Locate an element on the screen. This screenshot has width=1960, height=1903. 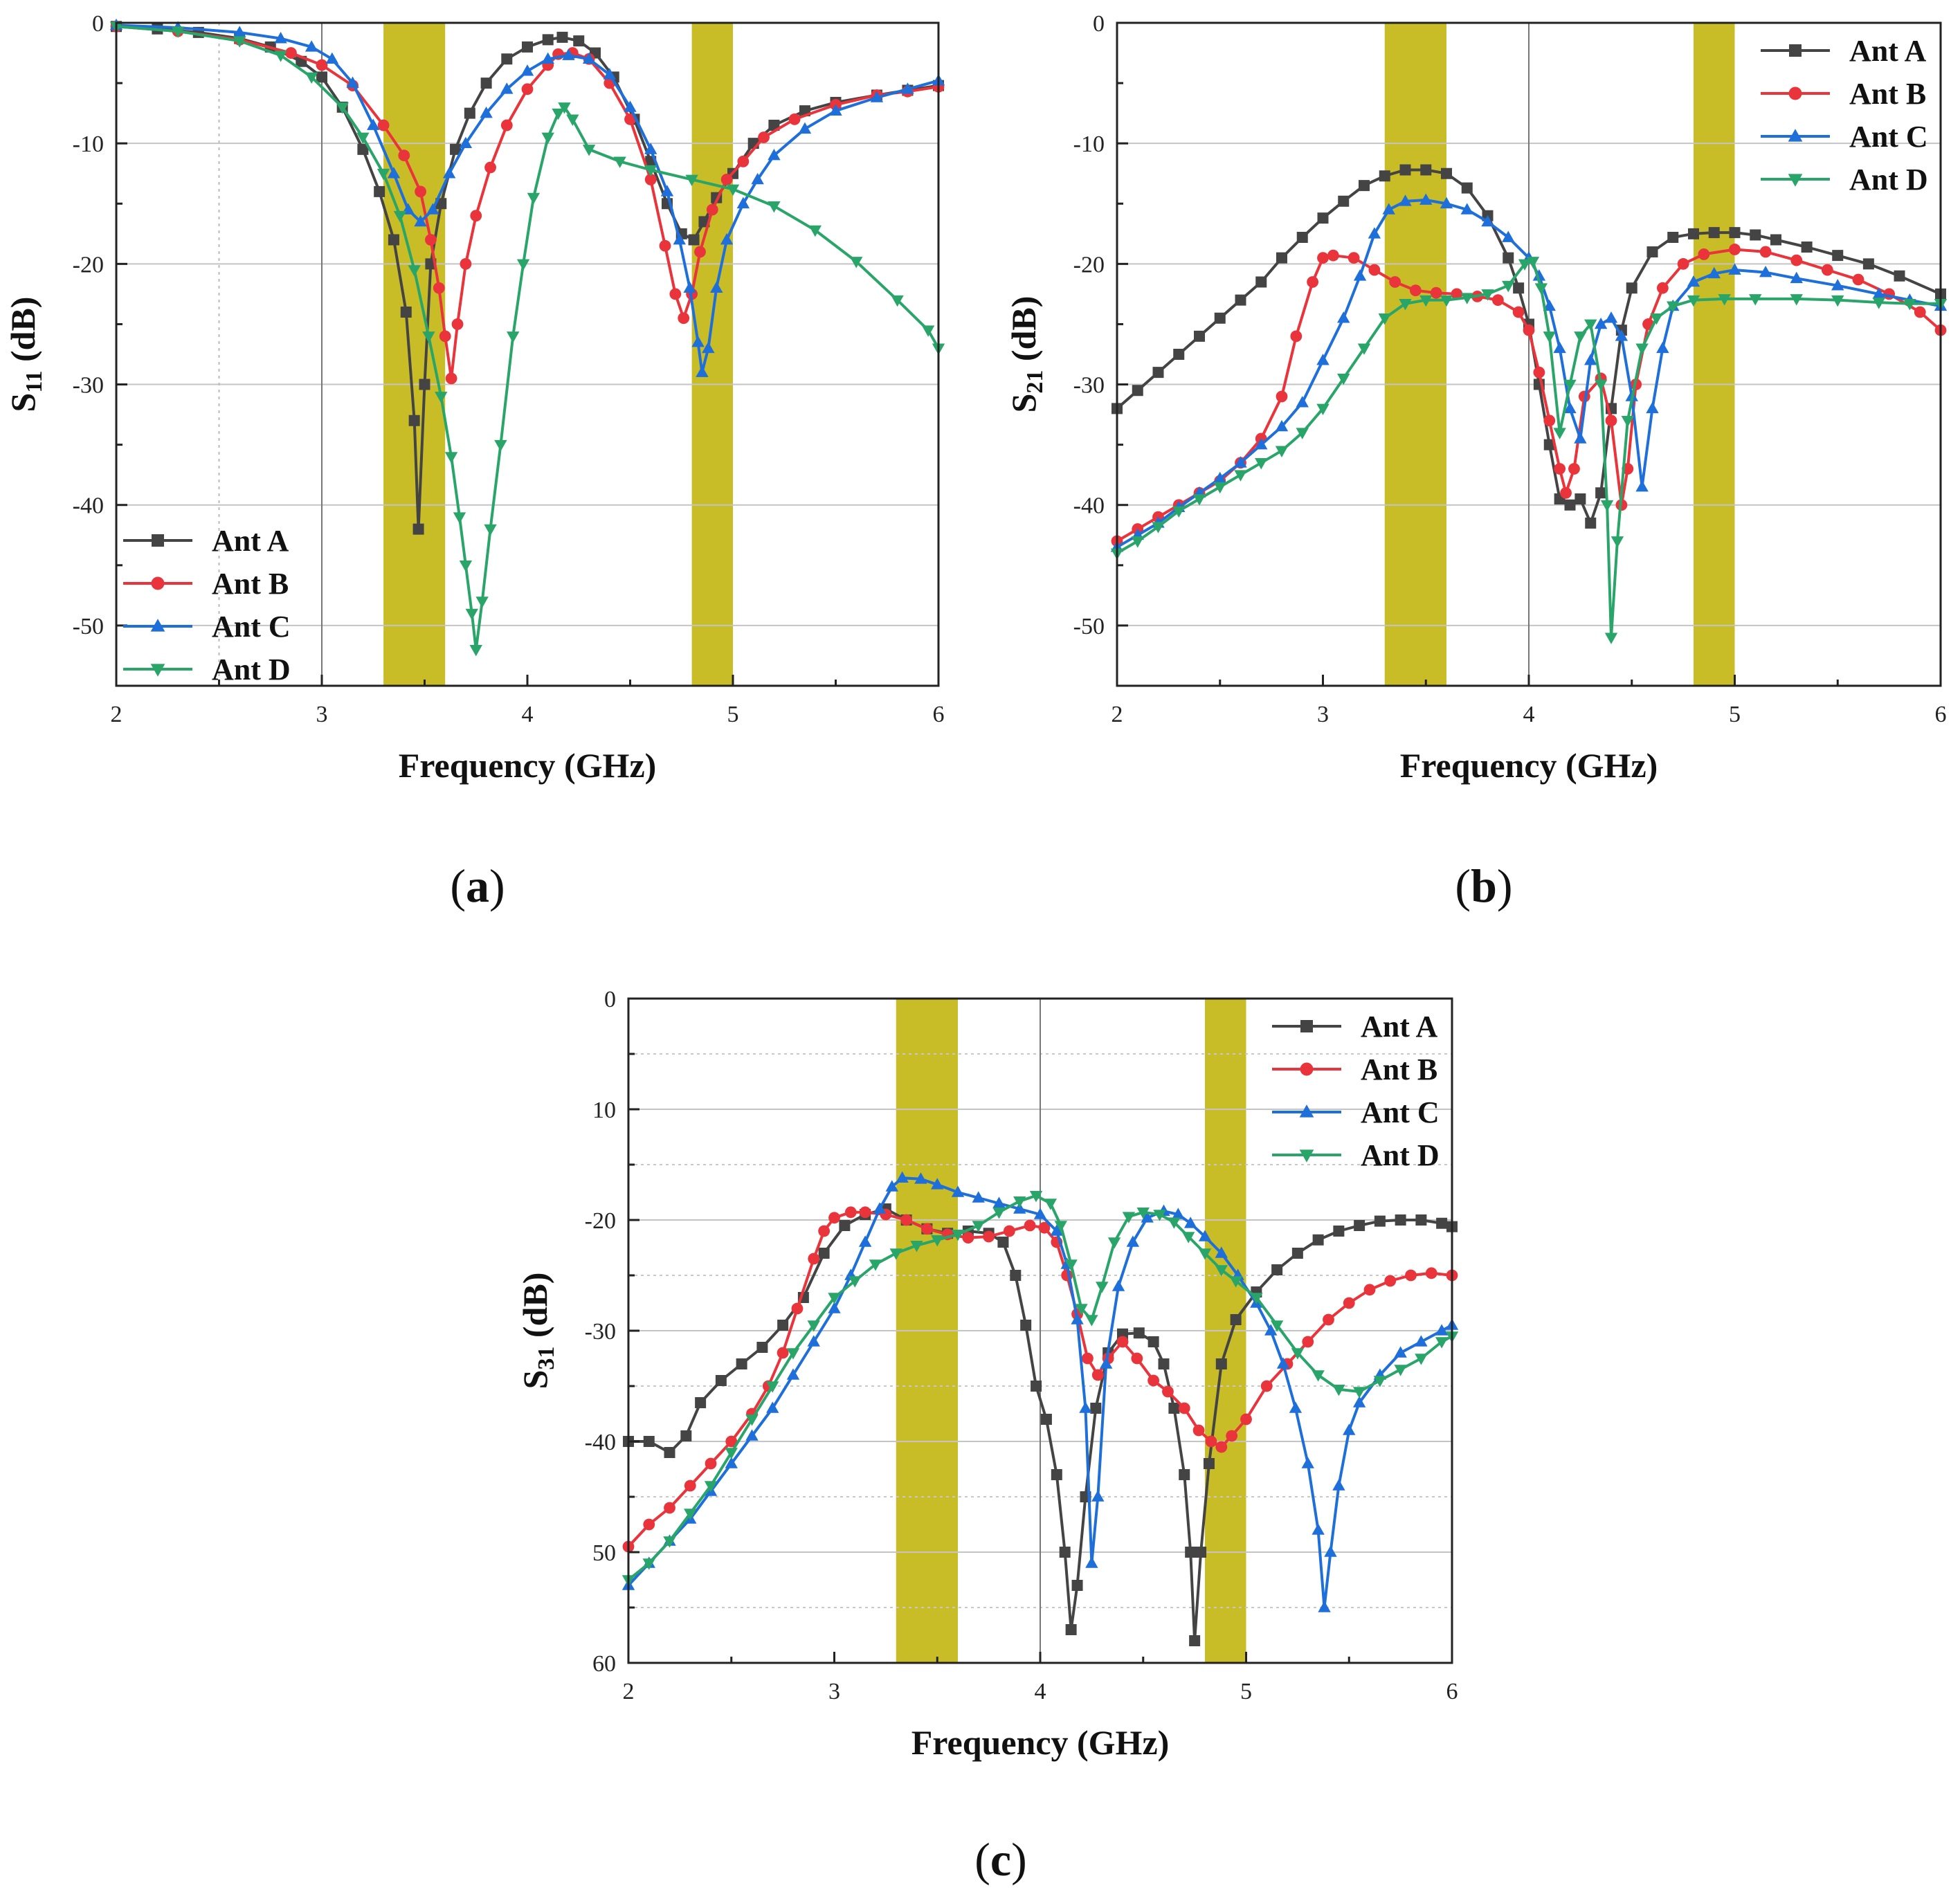
series-ant-c is located at coordinates (1529, 372).